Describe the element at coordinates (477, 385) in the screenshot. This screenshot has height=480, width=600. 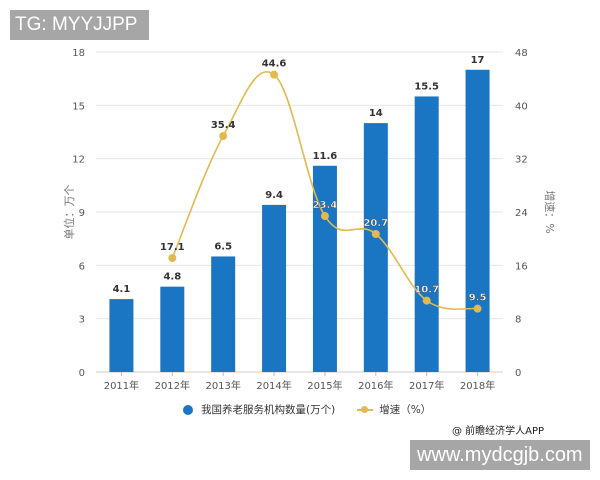
I see `x-tick-label: 2018年` at that location.